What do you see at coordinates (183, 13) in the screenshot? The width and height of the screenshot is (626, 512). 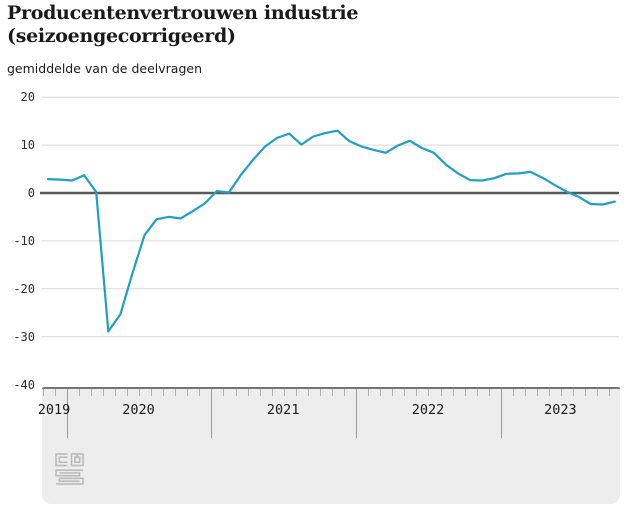 I see `chart-title-line1: Producentenvertrouwen industrie` at bounding box center [183, 13].